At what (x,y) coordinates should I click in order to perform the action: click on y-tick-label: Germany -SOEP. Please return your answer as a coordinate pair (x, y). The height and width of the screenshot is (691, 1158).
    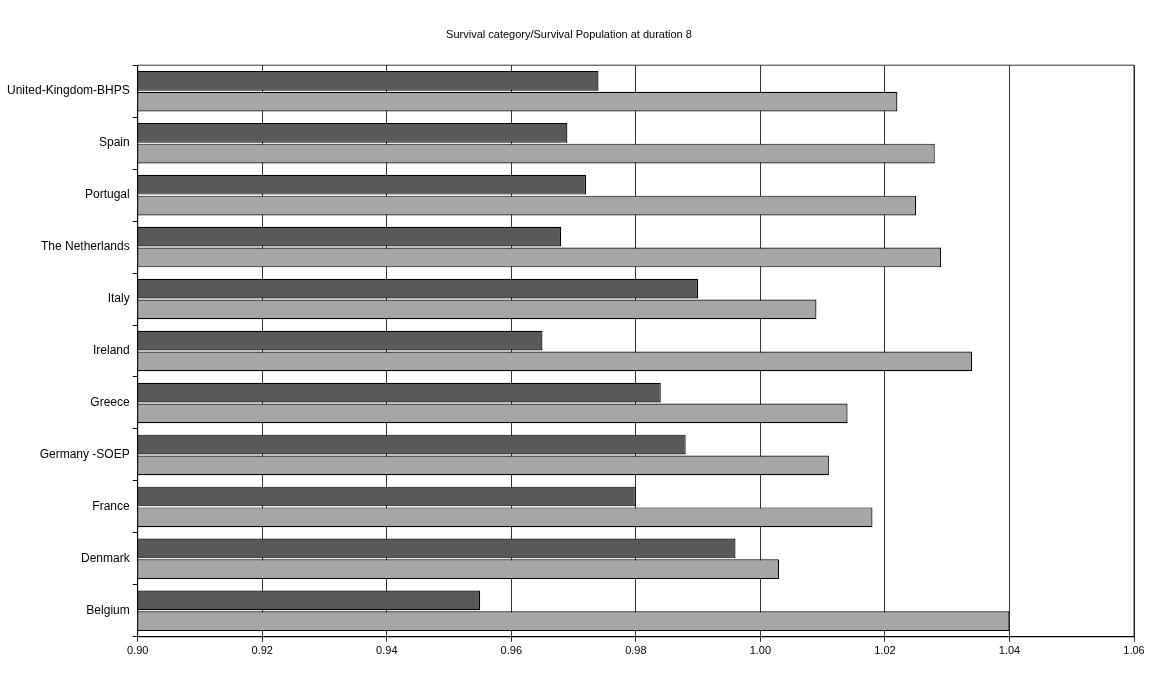
    Looking at the image, I should click on (84, 454).